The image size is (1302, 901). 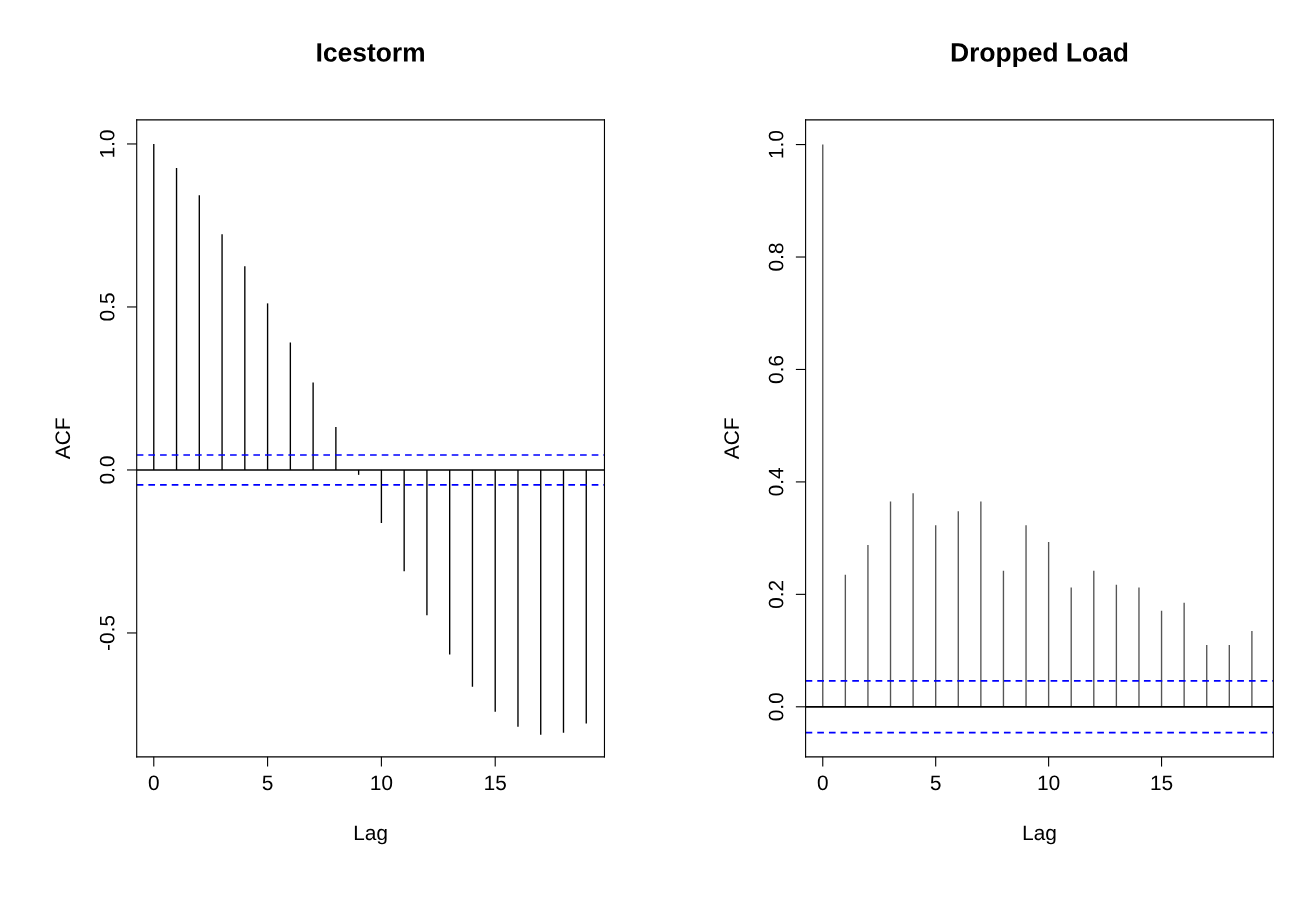 What do you see at coordinates (1039, 54) in the screenshot?
I see `chart-title: Dropped Load` at bounding box center [1039, 54].